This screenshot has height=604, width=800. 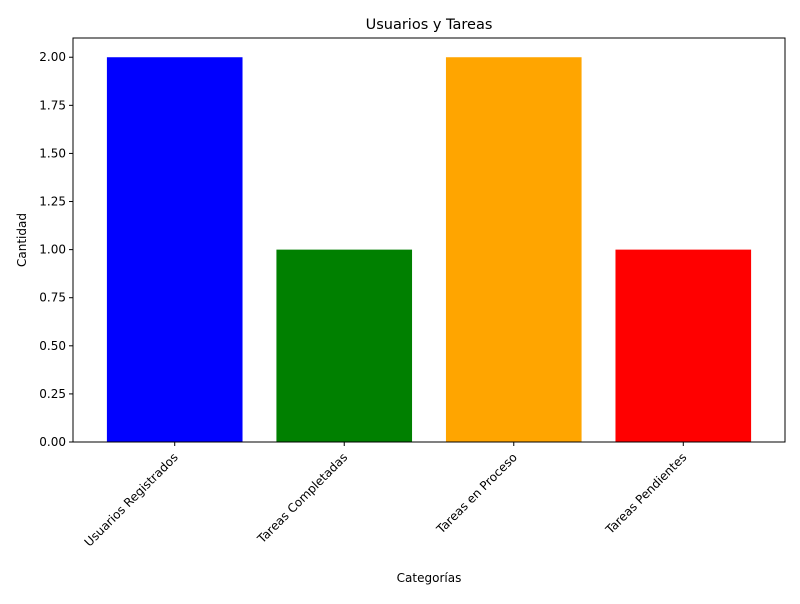 What do you see at coordinates (52, 57) in the screenshot?
I see `y-tick-label: 2.00` at bounding box center [52, 57].